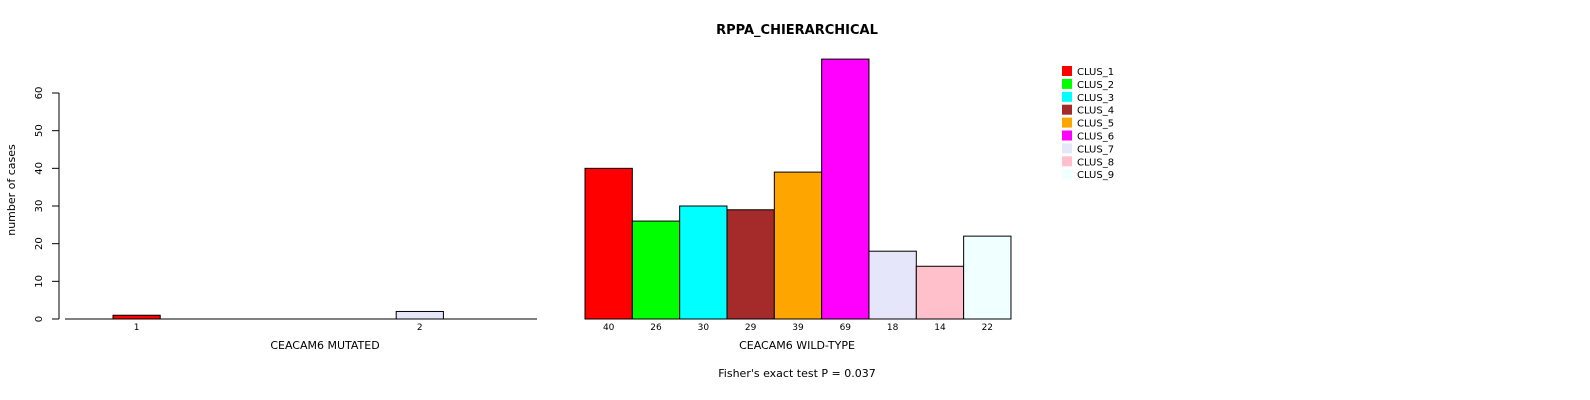 This screenshot has width=1590, height=400. Describe the element at coordinates (797, 345) in the screenshot. I see `panel-wild-type-xlabel: CEACAM6 WILD-TYPE` at that location.